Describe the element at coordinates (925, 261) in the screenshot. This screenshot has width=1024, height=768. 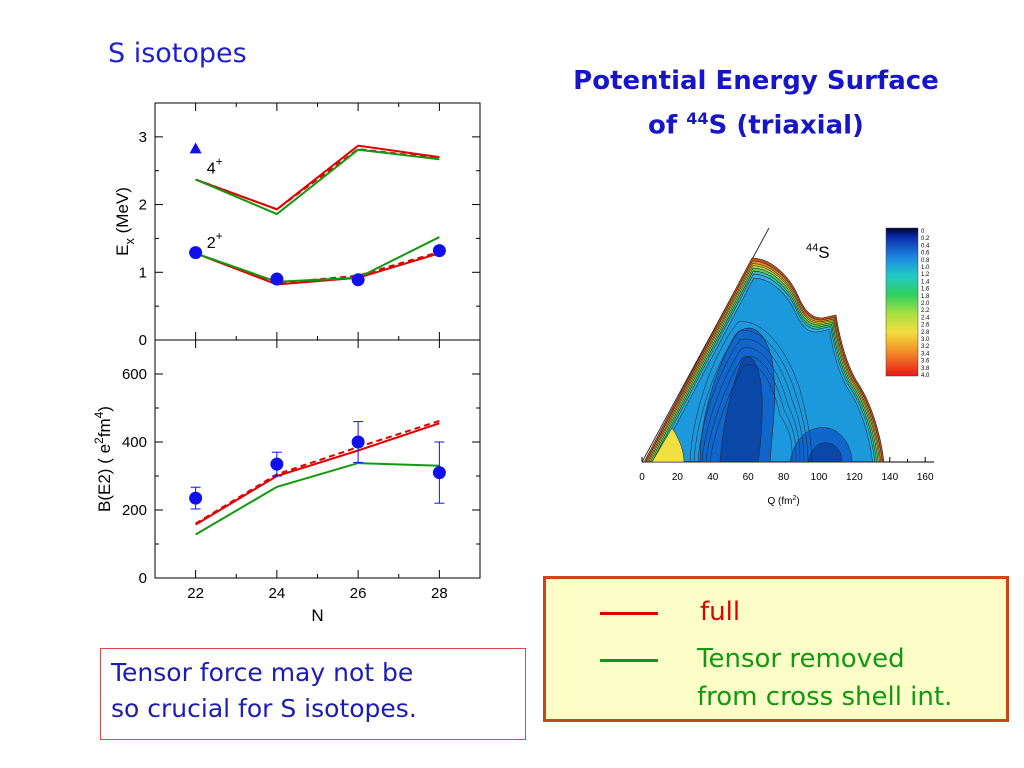
I see `pes-colorbar-label: 0.8` at that location.